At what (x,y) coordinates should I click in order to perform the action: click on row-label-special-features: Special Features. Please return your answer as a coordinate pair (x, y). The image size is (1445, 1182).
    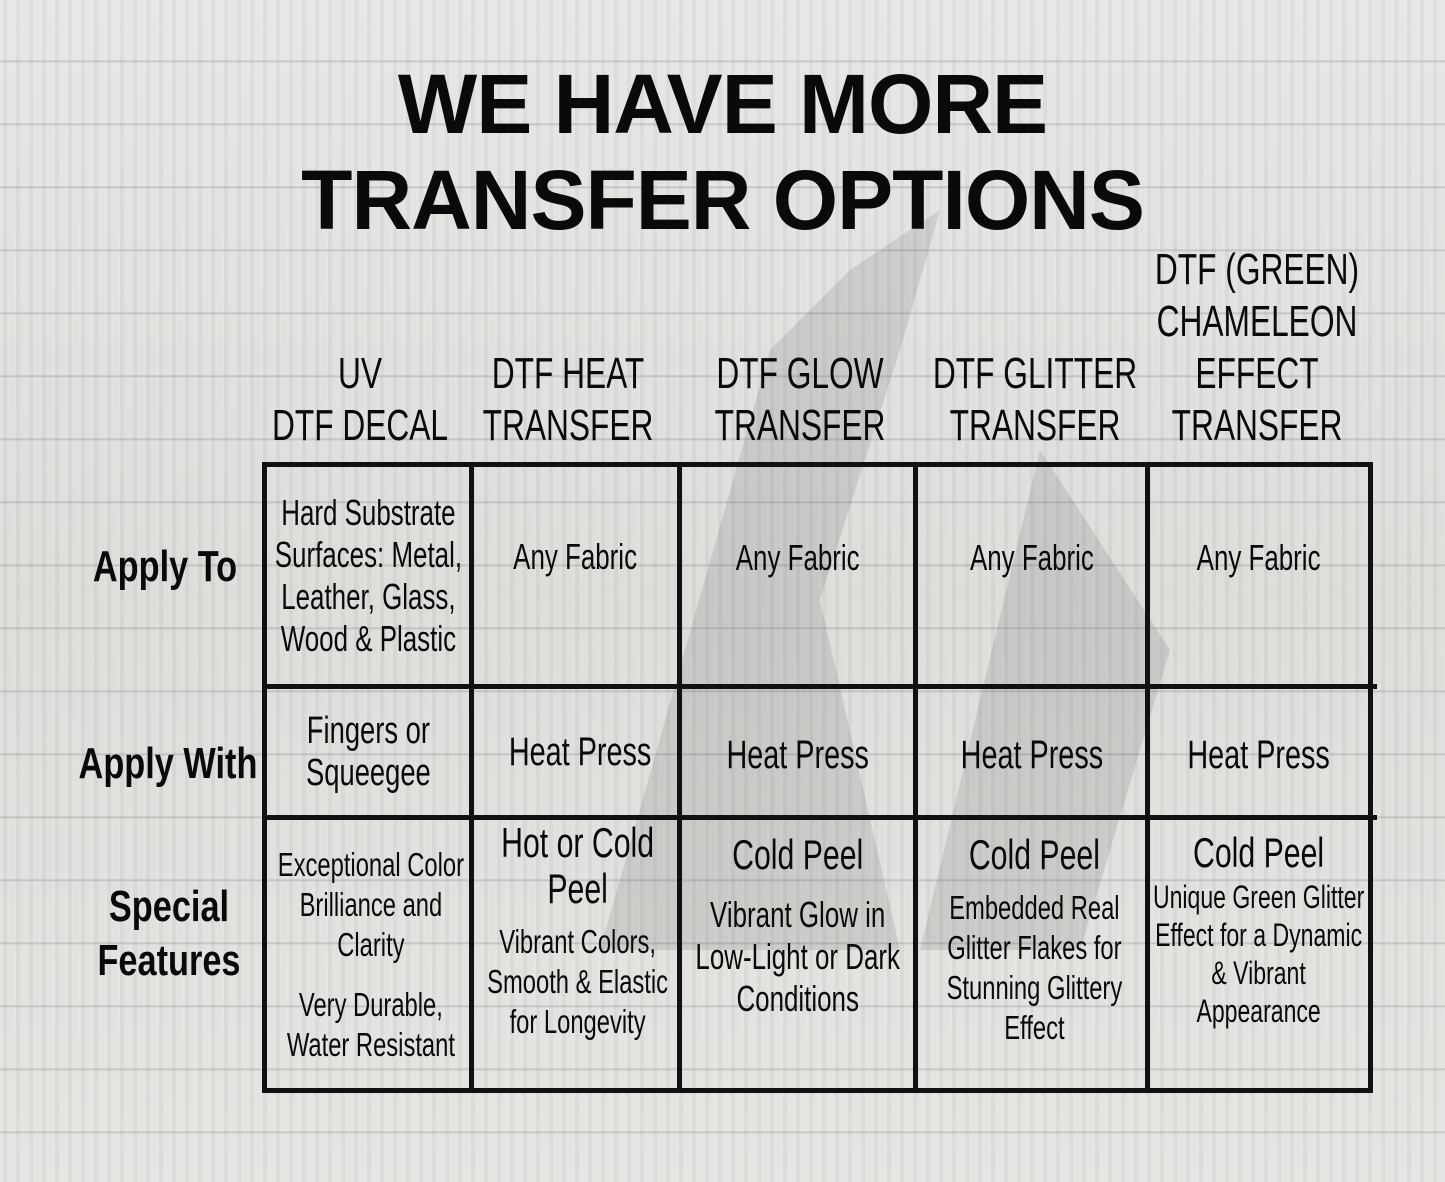
    Looking at the image, I should click on (169, 934).